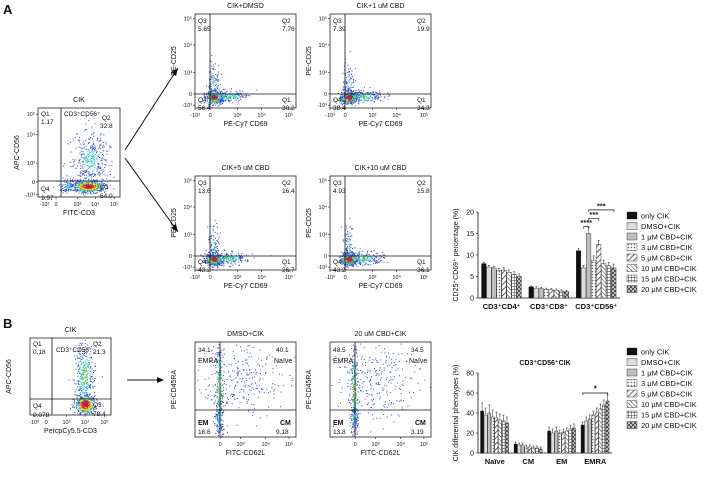  What do you see at coordinates (106, 118) in the screenshot?
I see `quadrant-label: Q2` at bounding box center [106, 118].